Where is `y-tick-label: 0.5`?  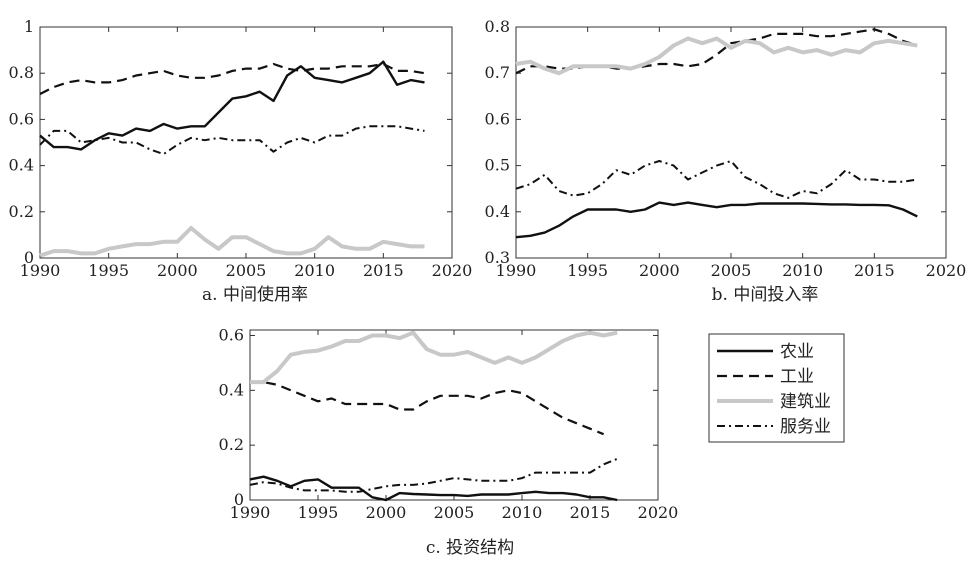 y-tick-label: 0.5 is located at coordinates (497, 165).